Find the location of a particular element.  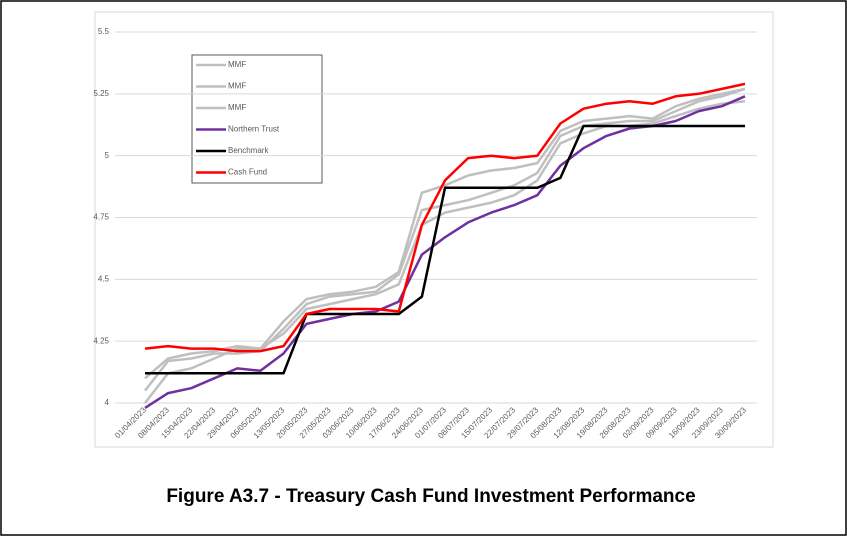

legend-box is located at coordinates (257, 119).